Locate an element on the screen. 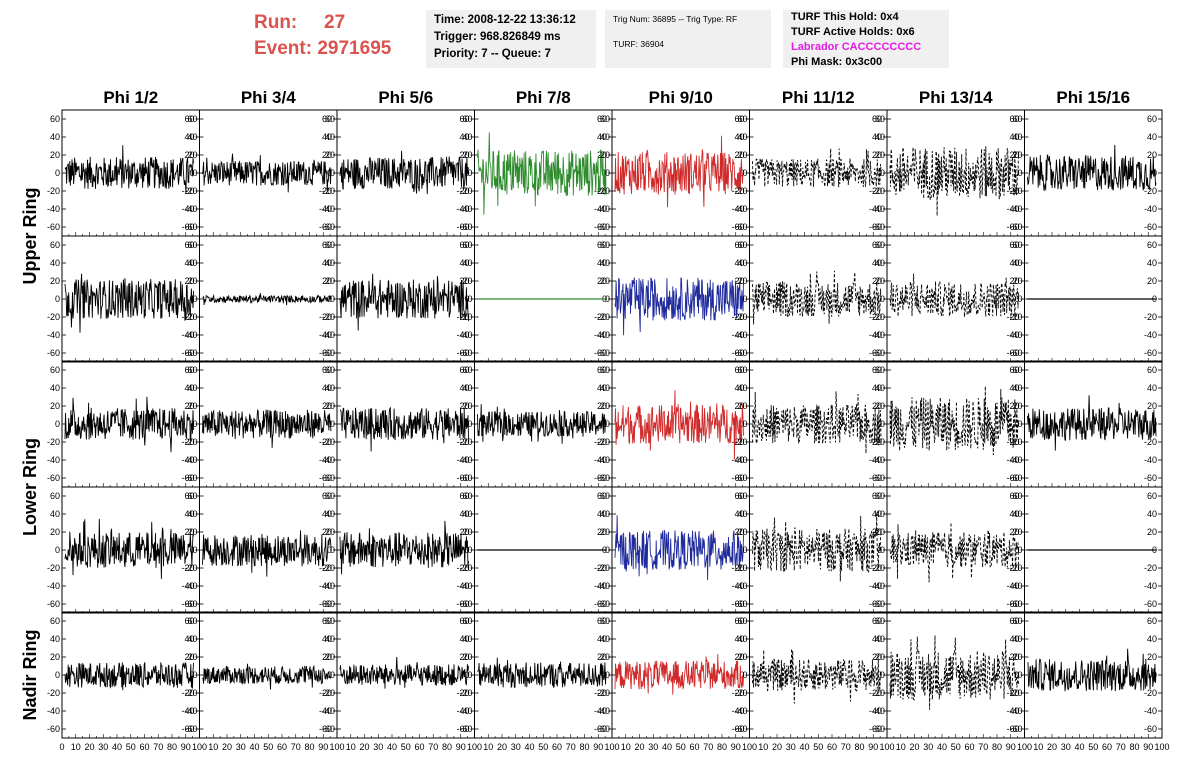 The width and height of the screenshot is (1196, 772). x-tick-label: 50 is located at coordinates (131, 747).